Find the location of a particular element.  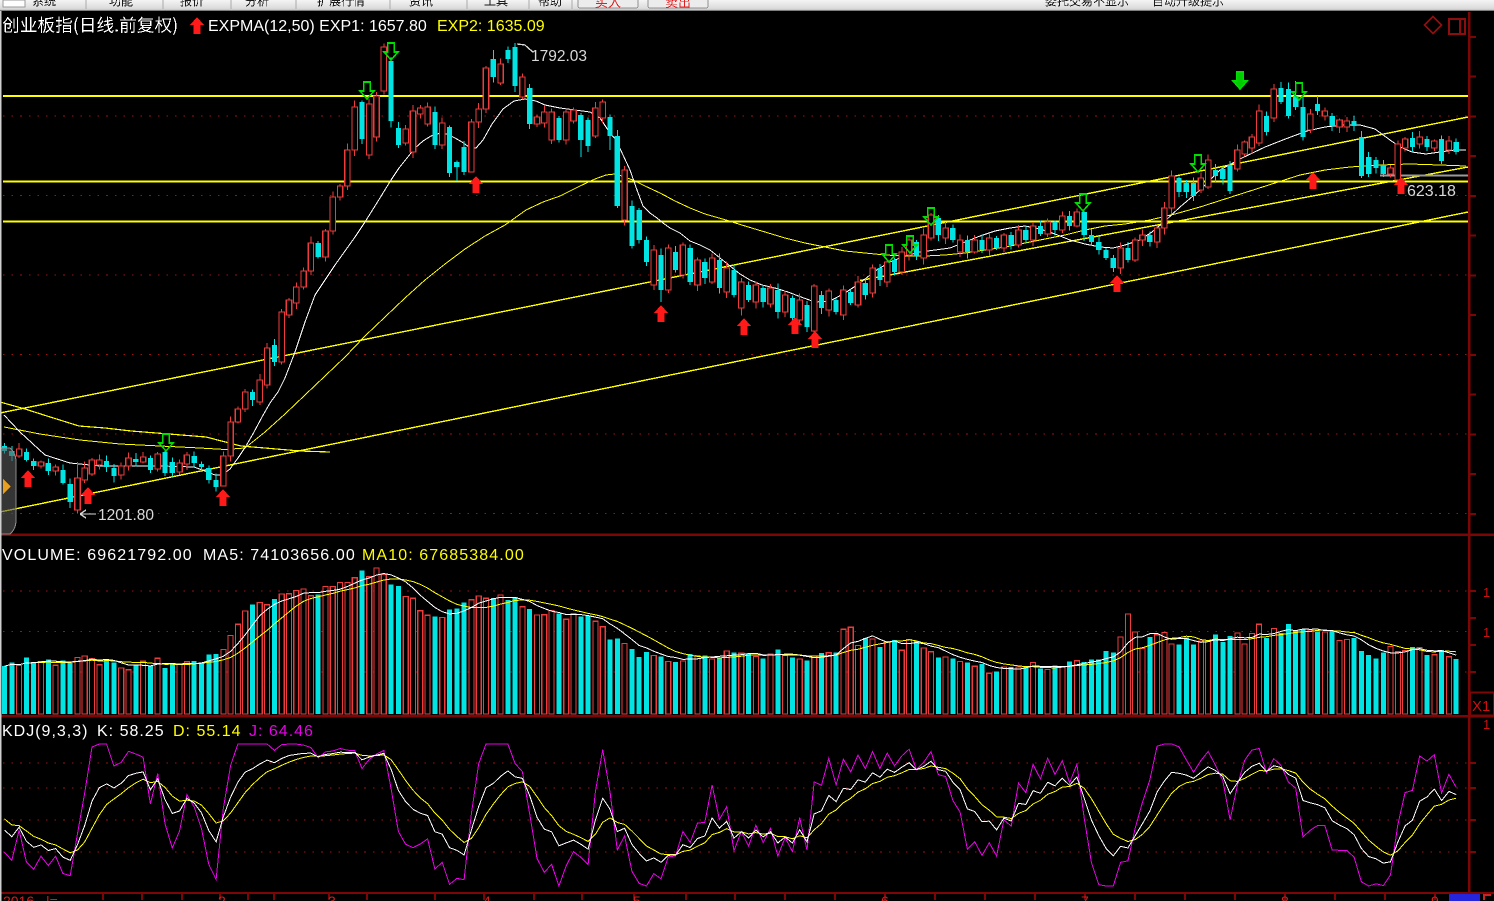

svg-text: J: 64.46 is located at coordinates (281, 731).